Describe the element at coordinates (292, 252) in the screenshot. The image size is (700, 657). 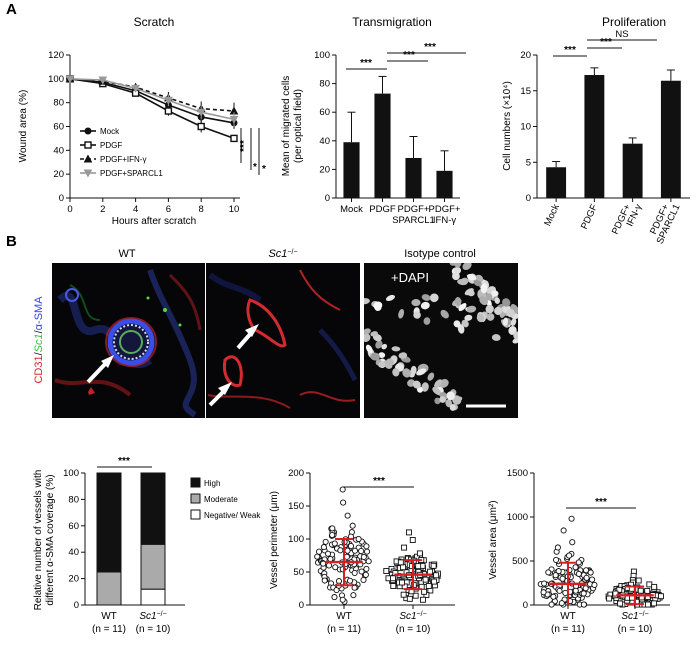
I see `micro-title-sc1-sup: −/−` at that location.